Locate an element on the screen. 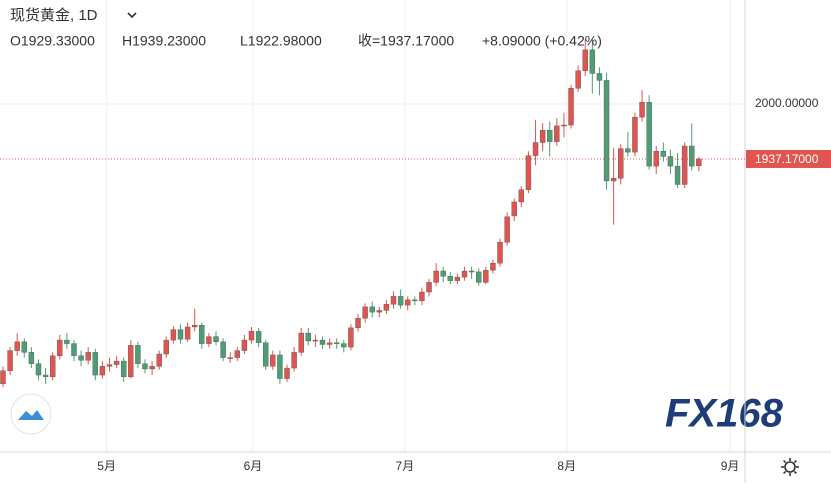 Image resolution: width=831 pixels, height=488 pixels. x-tick-label: 6月 is located at coordinates (253, 466).